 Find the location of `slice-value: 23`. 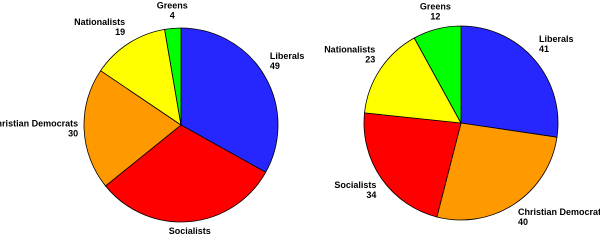

slice-value: 23 is located at coordinates (370, 59).